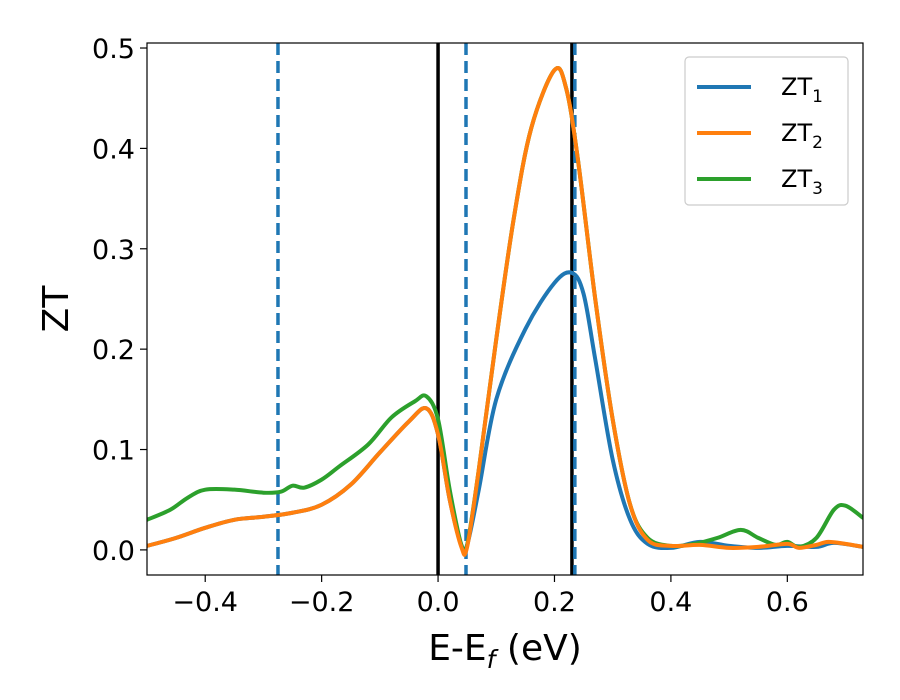  Describe the element at coordinates (113, 451) in the screenshot. I see `y-tick-label: 0.1` at that location.